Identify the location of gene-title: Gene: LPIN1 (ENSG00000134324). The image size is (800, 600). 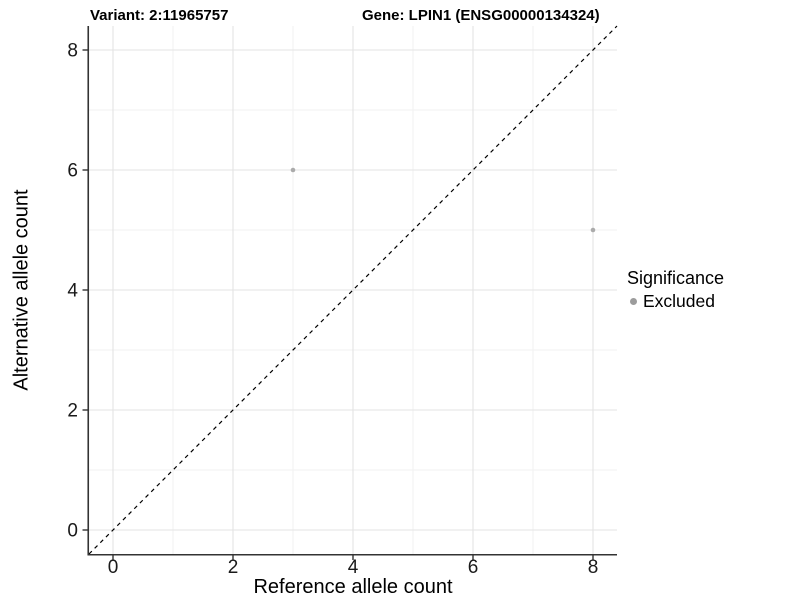
(481, 15).